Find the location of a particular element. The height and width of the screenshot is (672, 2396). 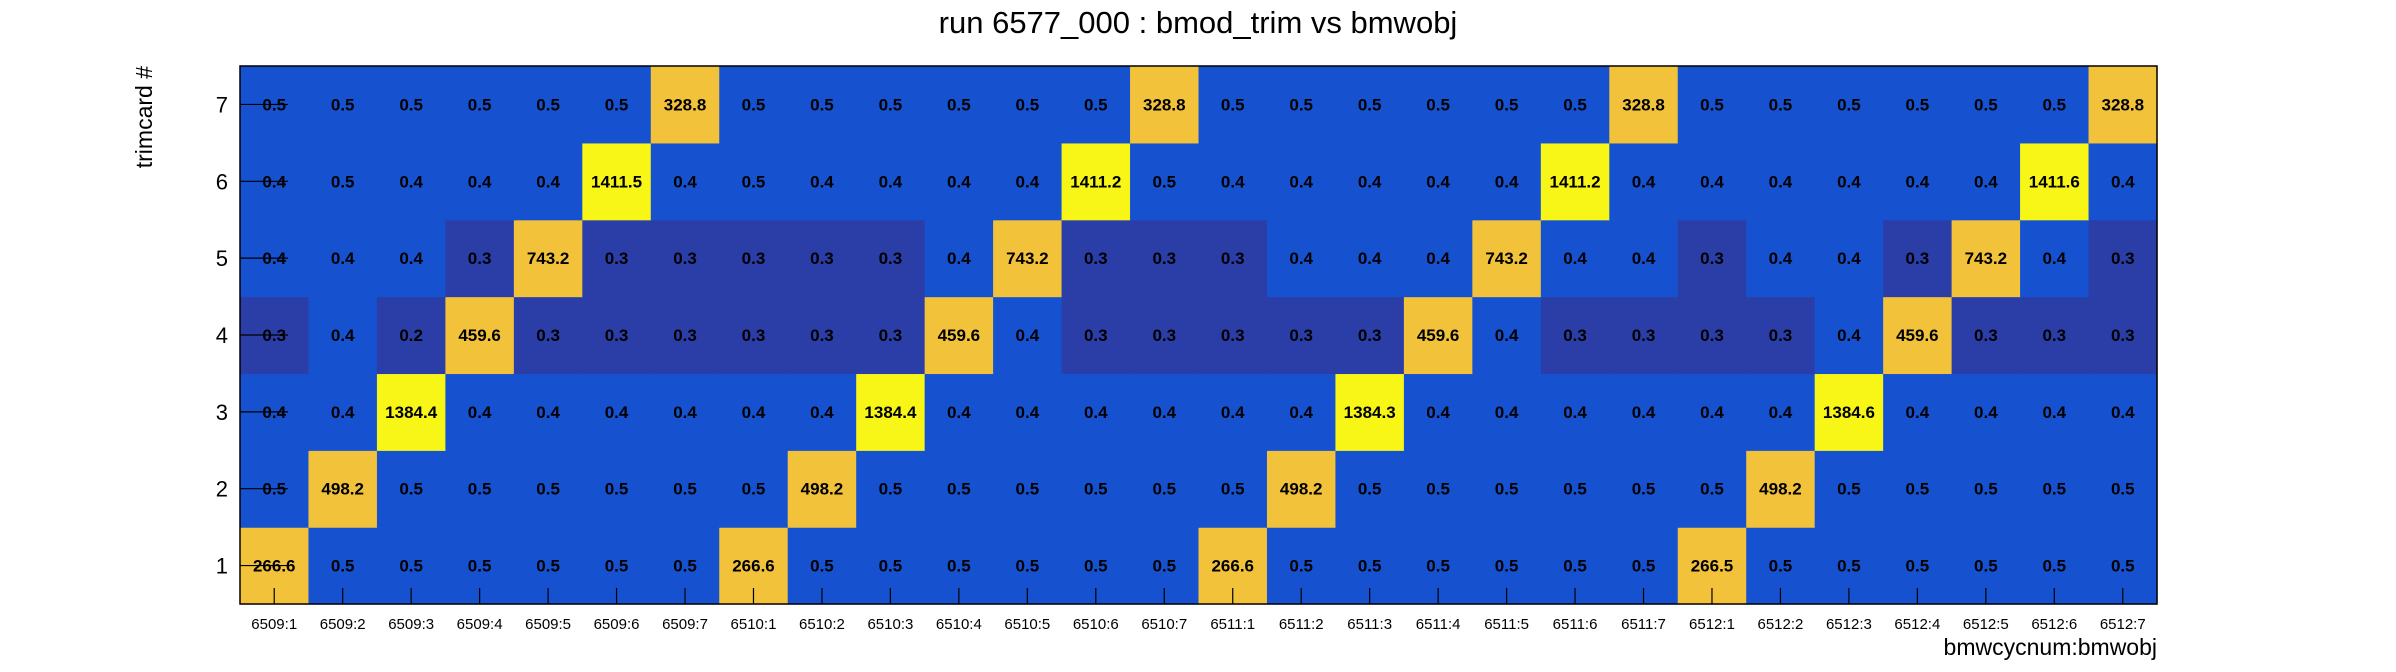

chart-title: run 6577_000 : bmod_trim vs bmwobj is located at coordinates (1198, 22).